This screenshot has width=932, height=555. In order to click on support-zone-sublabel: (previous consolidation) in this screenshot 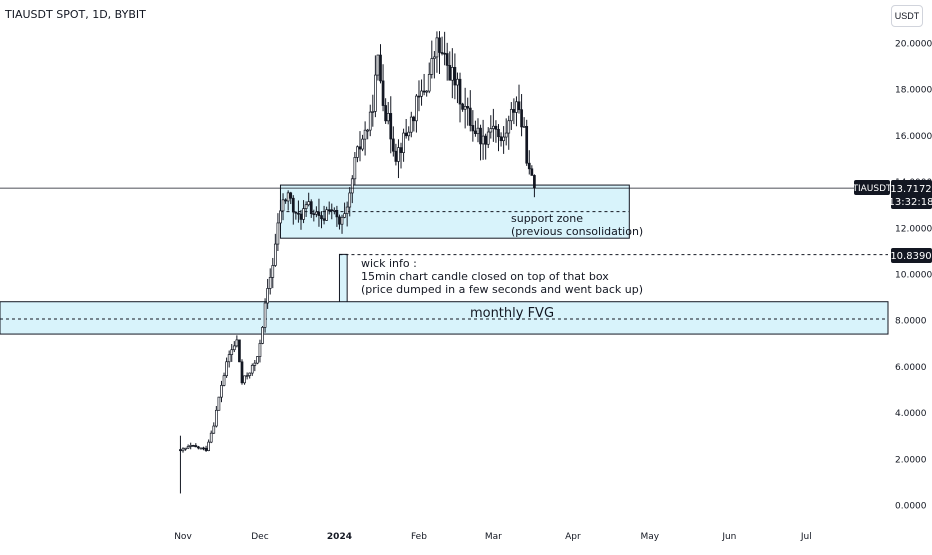, I will do `click(577, 231)`.